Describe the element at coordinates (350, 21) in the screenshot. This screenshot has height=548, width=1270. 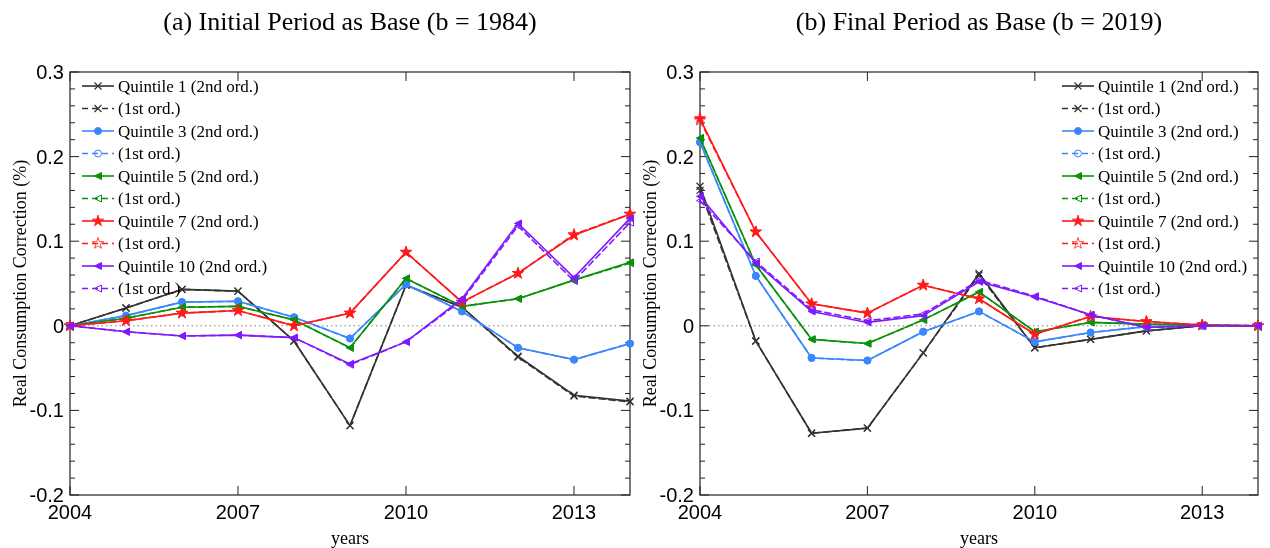
I see `chart-title: (a) Initial Period as Base (b = 1984)` at that location.